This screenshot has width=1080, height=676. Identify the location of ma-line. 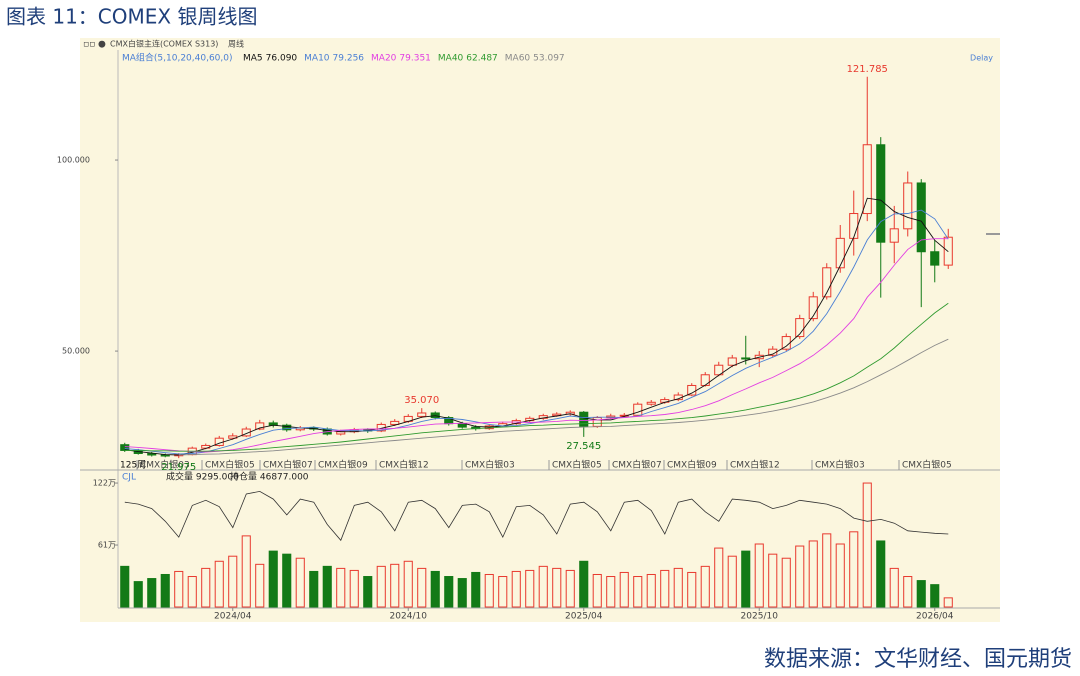
(563, 397).